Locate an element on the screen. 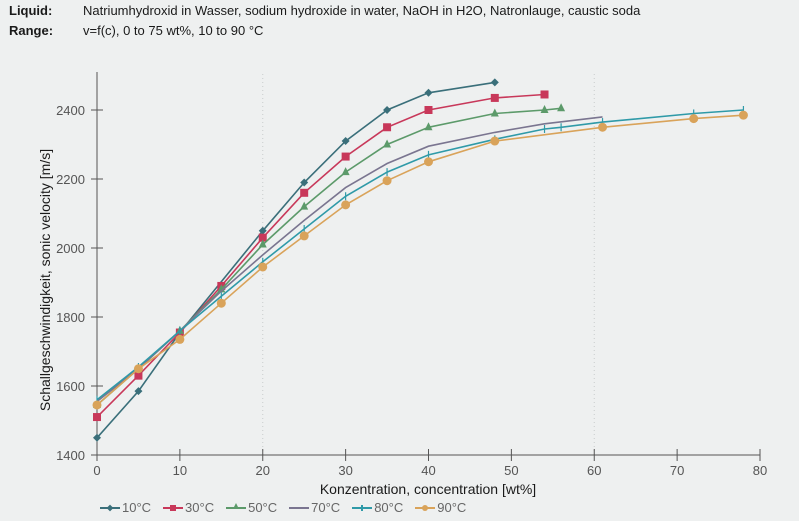  legend-label: 80°C is located at coordinates (389, 507).